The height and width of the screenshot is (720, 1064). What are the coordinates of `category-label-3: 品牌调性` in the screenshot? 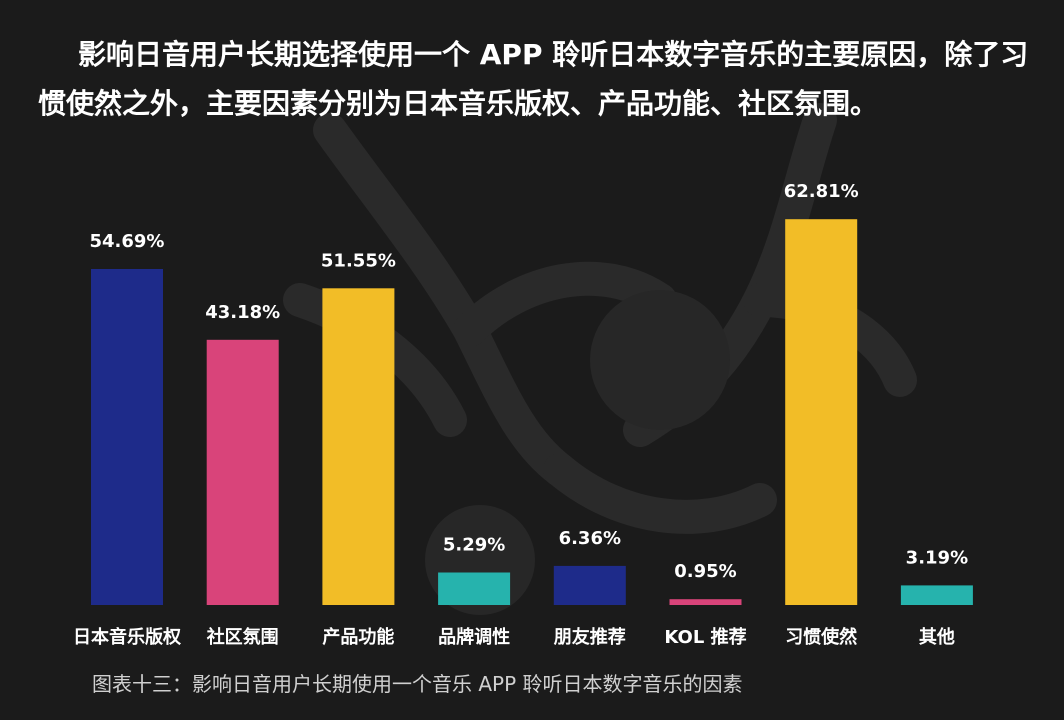 It's located at (474, 637).